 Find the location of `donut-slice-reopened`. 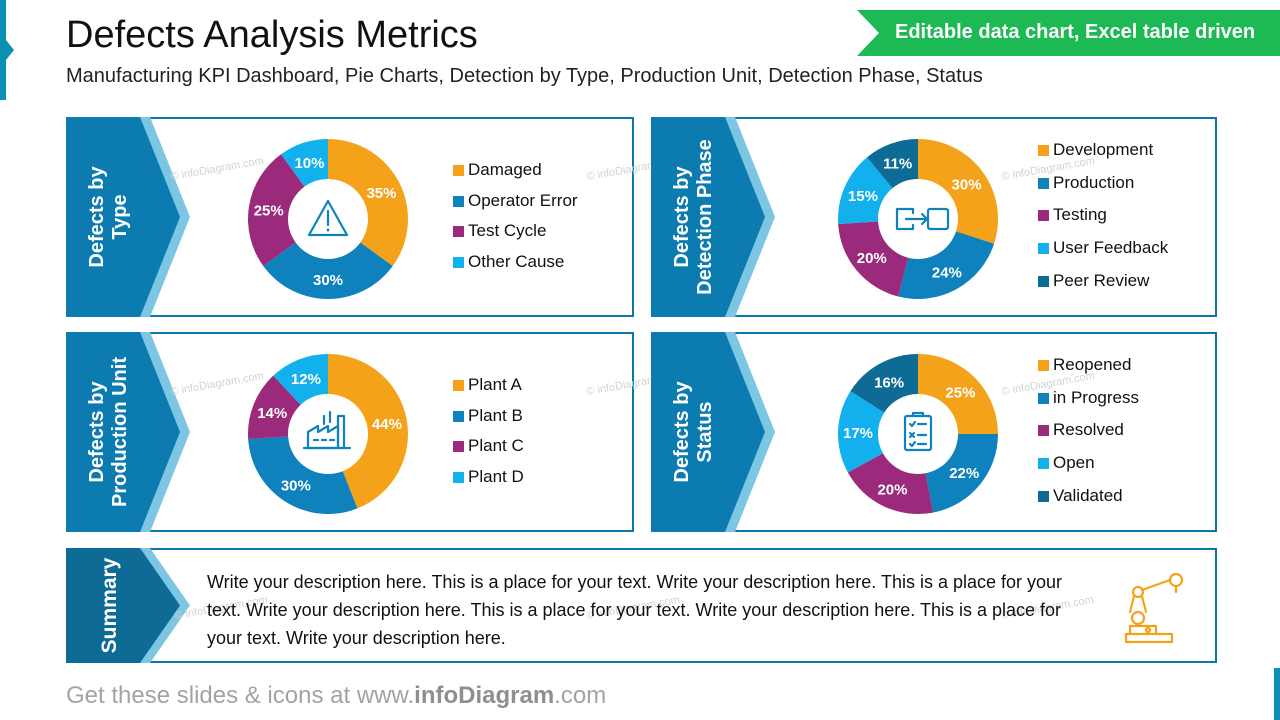

donut-slice-reopened is located at coordinates (958, 394).